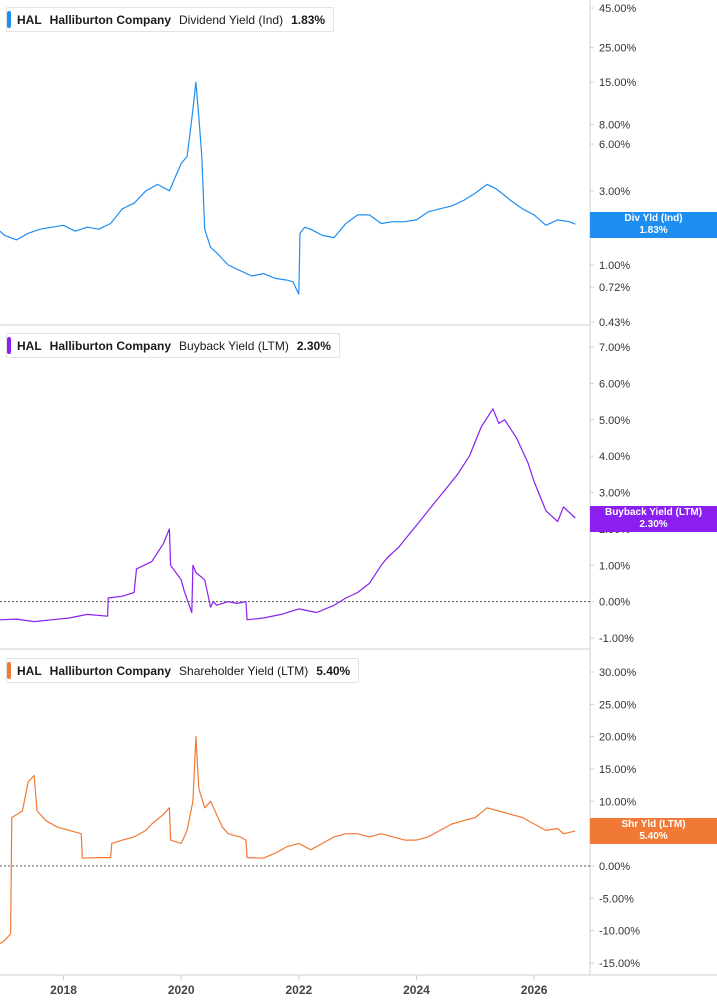 The image size is (717, 1005). What do you see at coordinates (653, 218) in the screenshot?
I see `flag-label: Div Yld (Ind)` at bounding box center [653, 218].